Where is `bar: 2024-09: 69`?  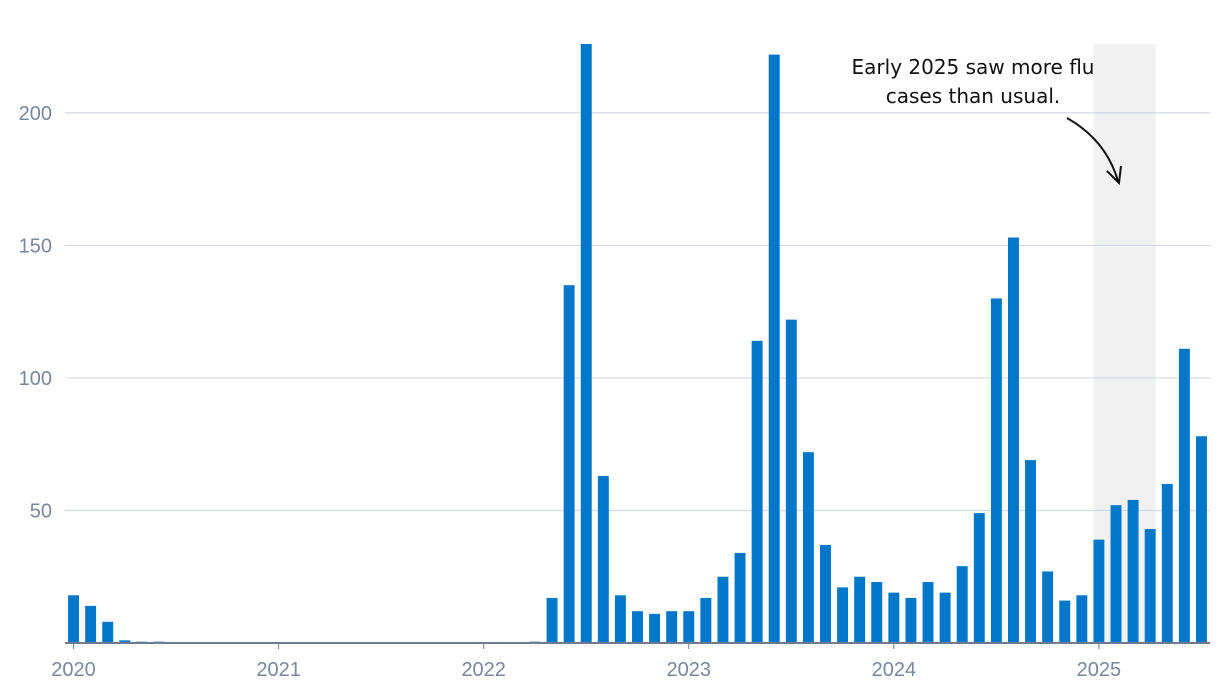 bar: 2024-09: 69 is located at coordinates (1031, 551).